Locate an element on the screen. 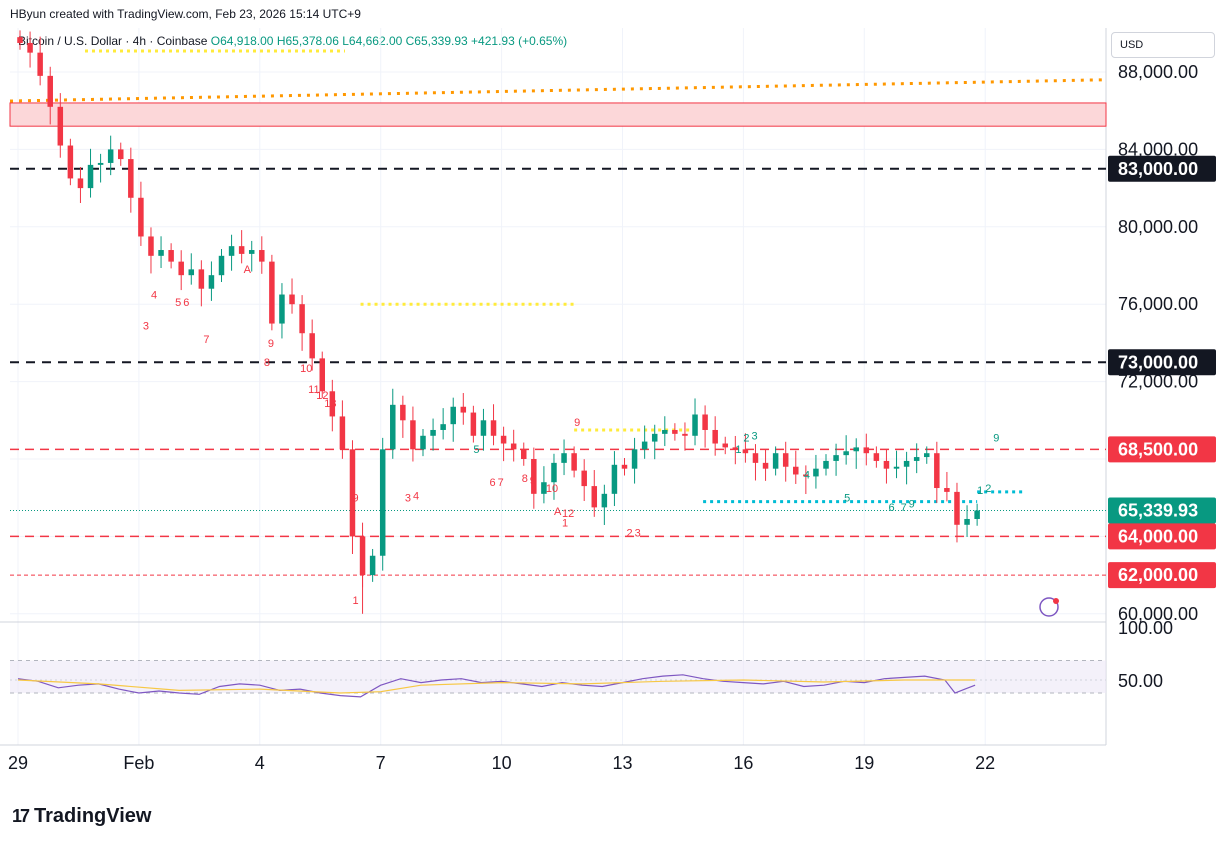  alert-icon is located at coordinates (1049, 607).